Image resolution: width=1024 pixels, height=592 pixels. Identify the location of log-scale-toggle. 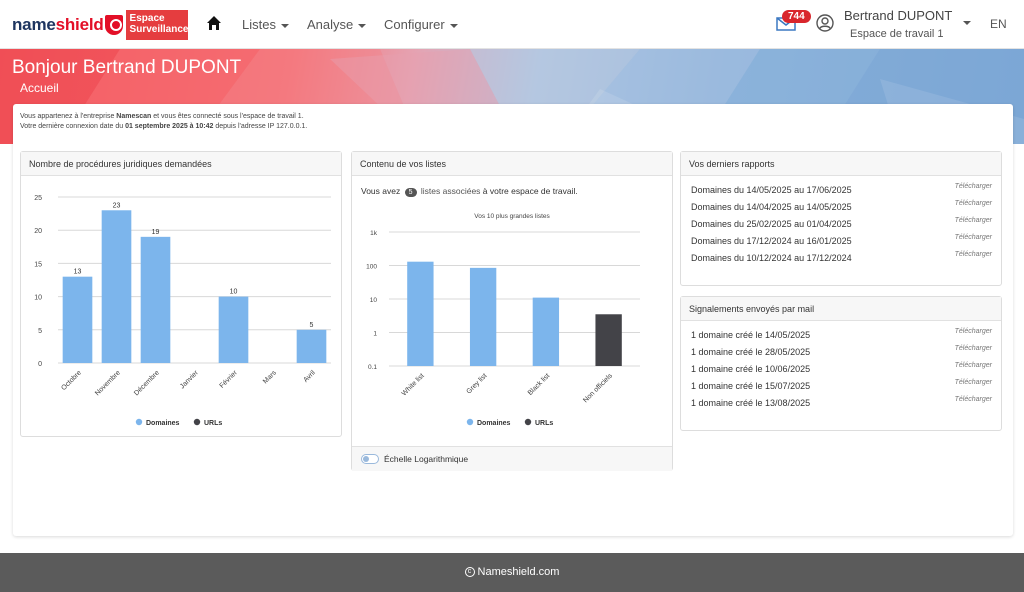
(370, 459).